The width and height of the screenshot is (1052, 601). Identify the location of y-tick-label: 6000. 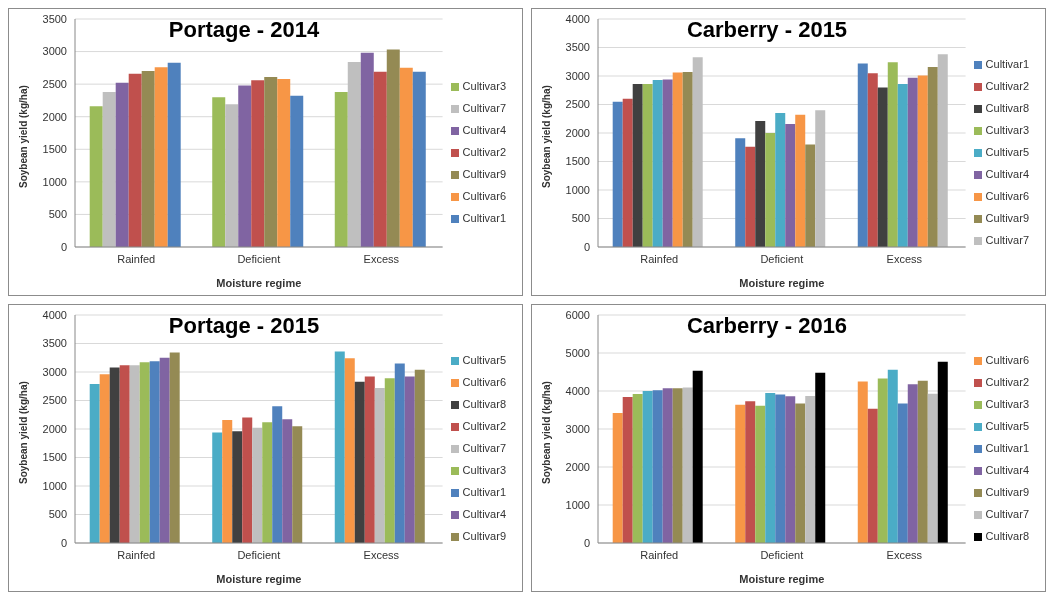
(577, 314).